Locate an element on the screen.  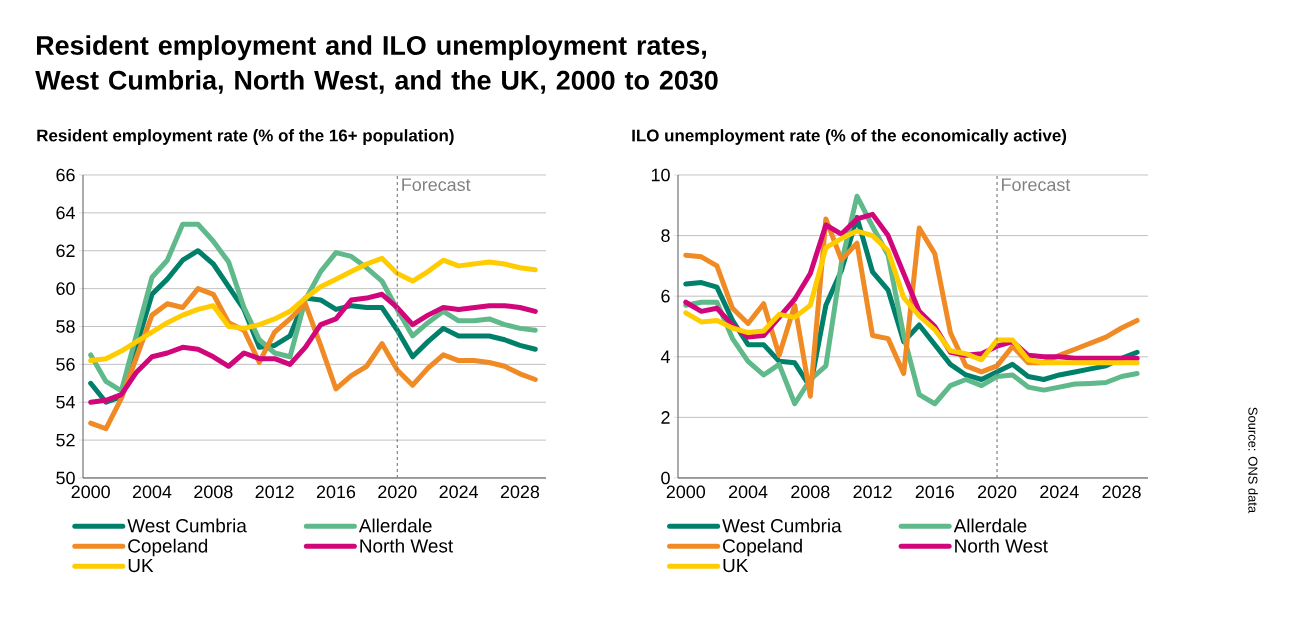
y-tick-label: 56 is located at coordinates (65, 364).